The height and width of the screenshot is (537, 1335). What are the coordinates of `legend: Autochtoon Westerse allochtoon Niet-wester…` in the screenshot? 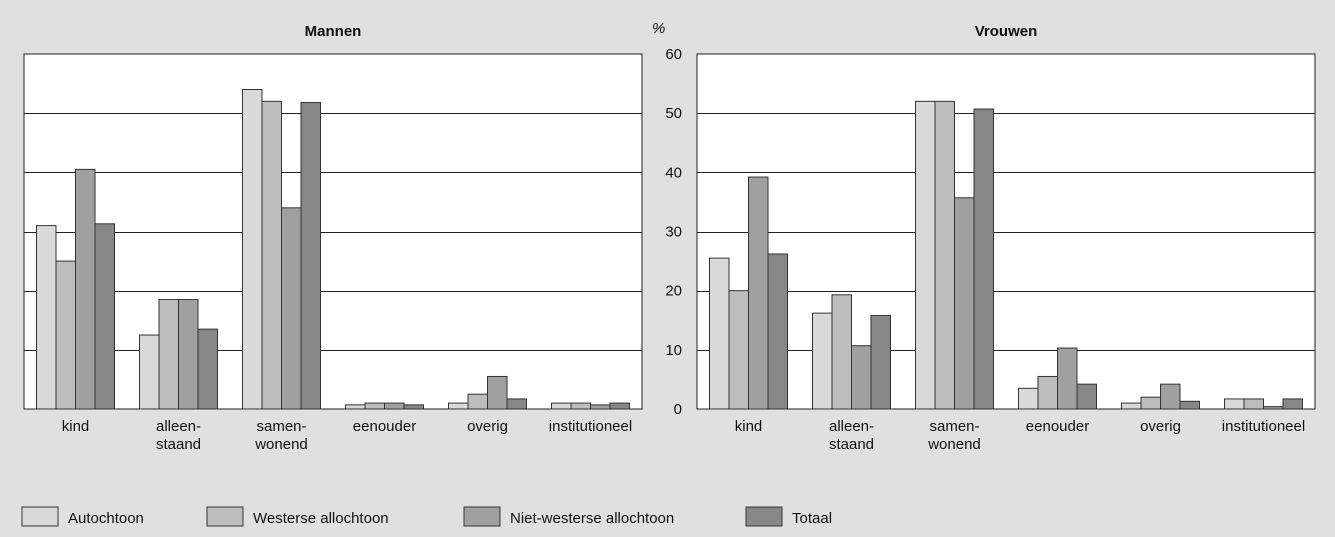 It's located at (426, 516).